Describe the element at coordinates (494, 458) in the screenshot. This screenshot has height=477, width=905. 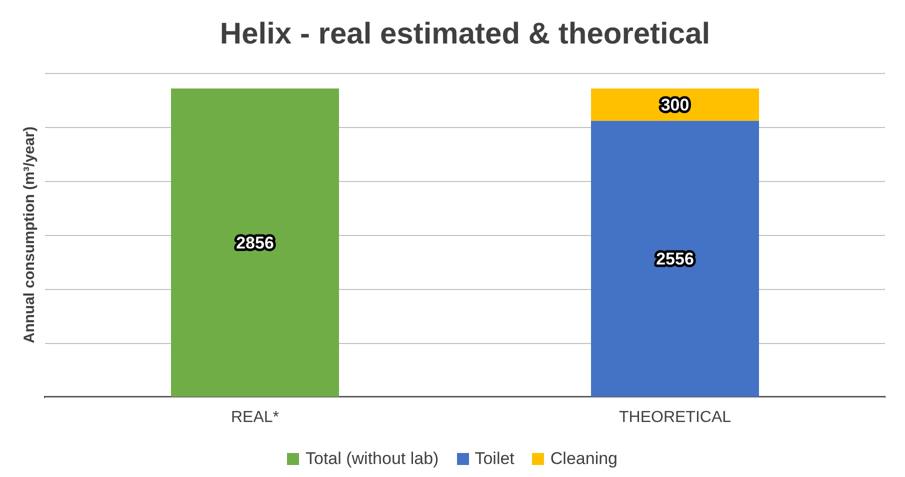
I see `legend-label: Toilet` at that location.